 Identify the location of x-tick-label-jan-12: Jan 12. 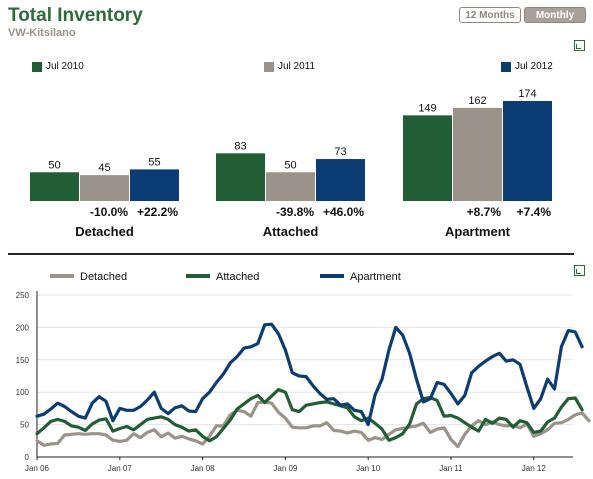
(534, 468).